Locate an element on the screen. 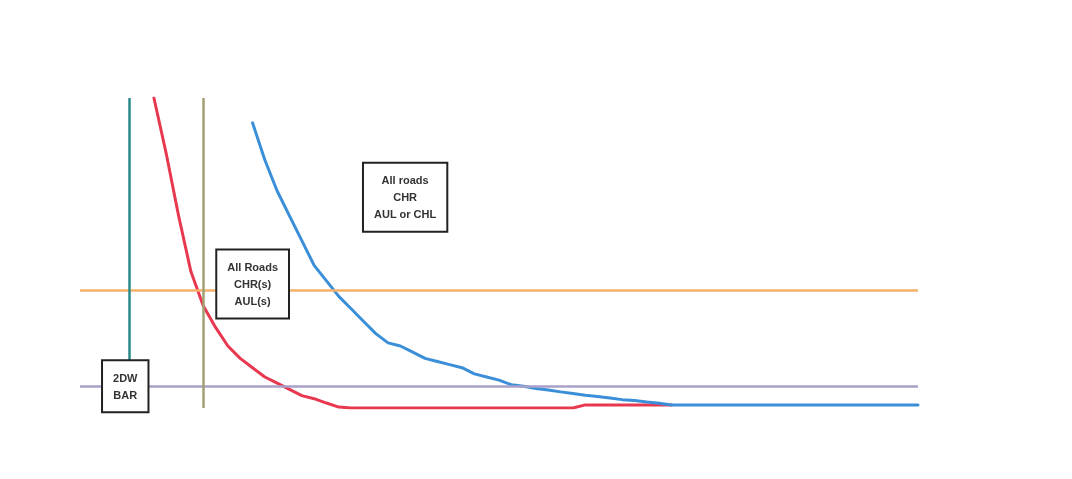  annotation: 2DW BAR is located at coordinates (126, 386).